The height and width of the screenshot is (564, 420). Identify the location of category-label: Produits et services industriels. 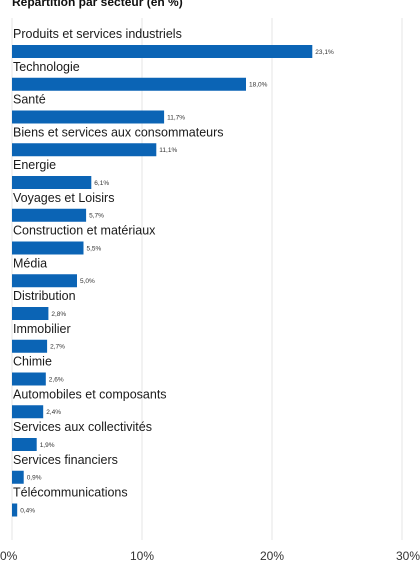
(97, 34).